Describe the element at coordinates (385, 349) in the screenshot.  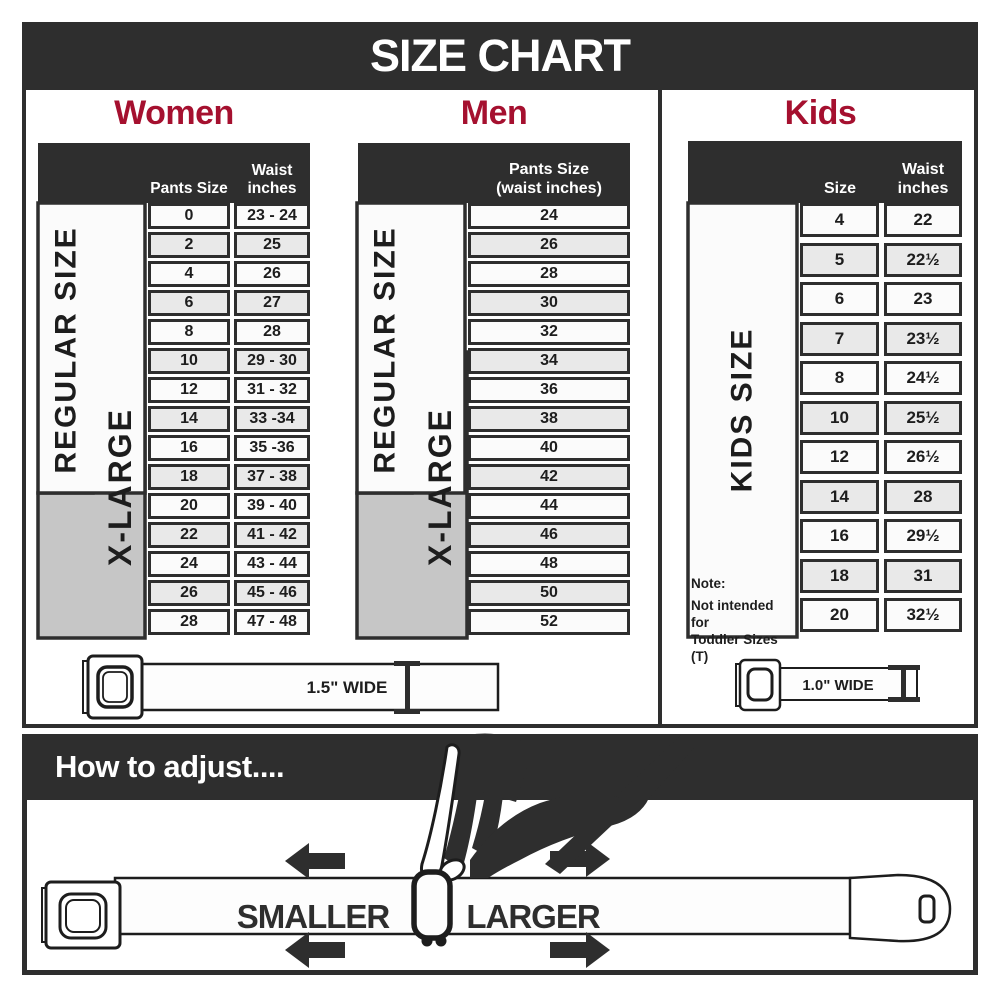
I see `men-regular-size-label: REGULAR SIZE` at that location.